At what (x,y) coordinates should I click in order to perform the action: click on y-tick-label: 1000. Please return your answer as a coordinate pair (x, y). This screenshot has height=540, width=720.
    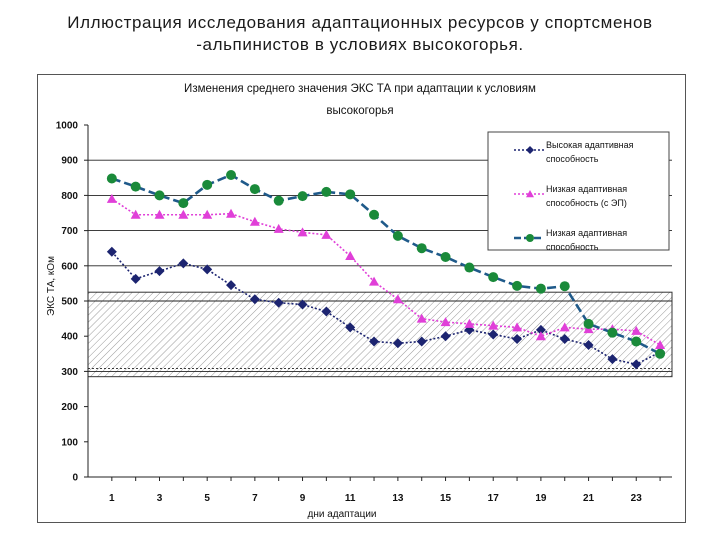
    Looking at the image, I should click on (67, 126).